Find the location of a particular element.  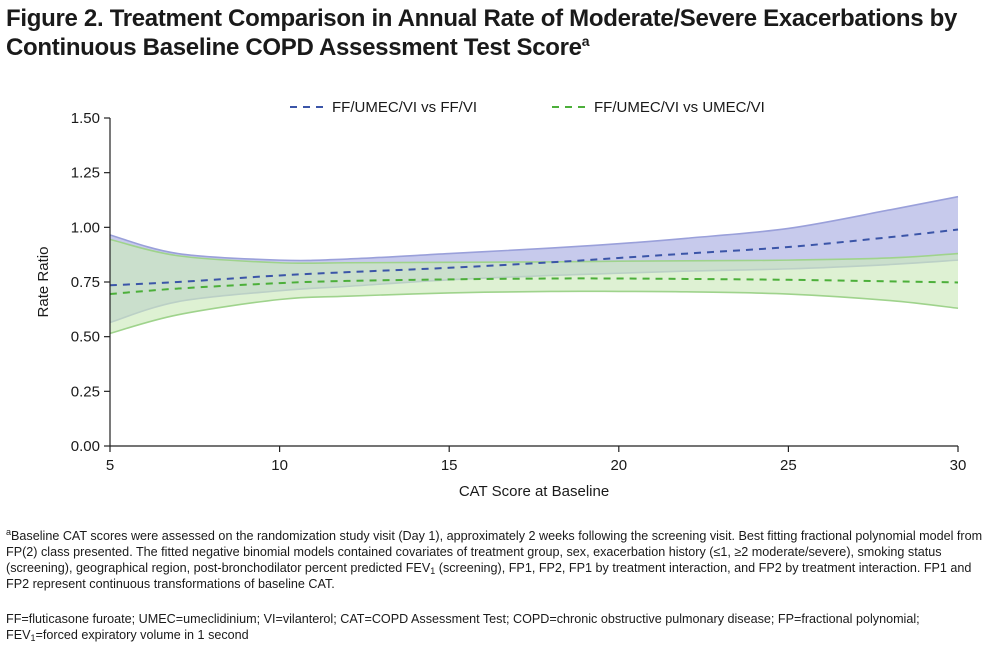

legend-label-series-1: FF/UMEC/VI vs FF/VI is located at coordinates (404, 107).